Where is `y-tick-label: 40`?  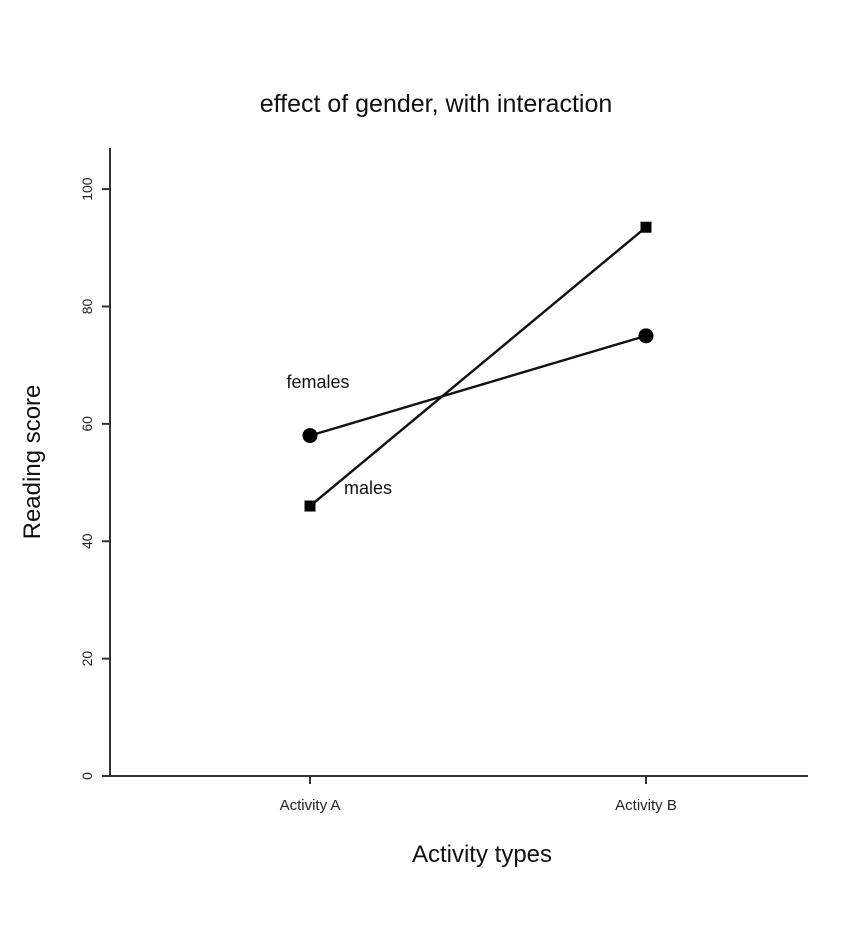
y-tick-label: 40 is located at coordinates (87, 541).